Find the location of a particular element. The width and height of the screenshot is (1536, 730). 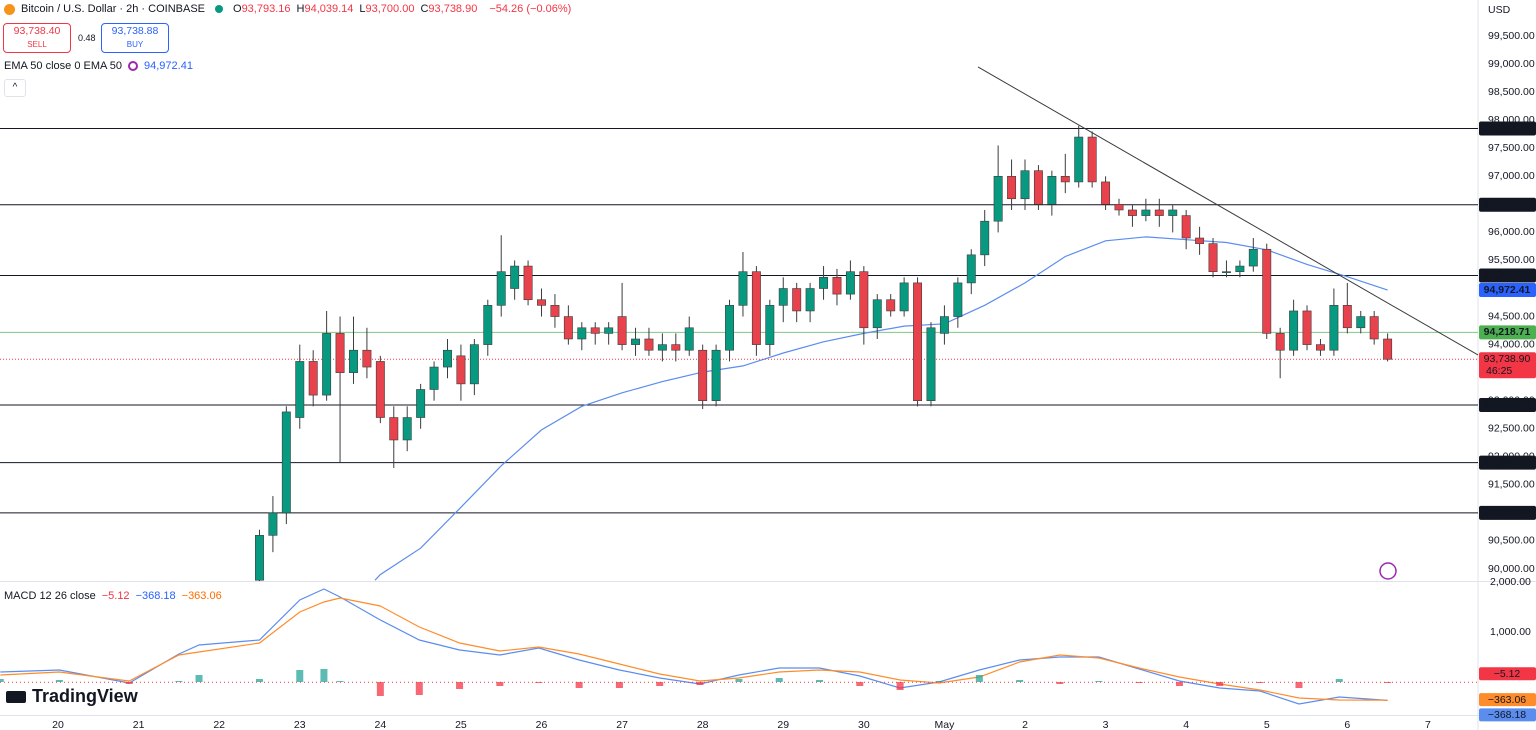

level-label: 90,999.51 is located at coordinates (1507, 513).